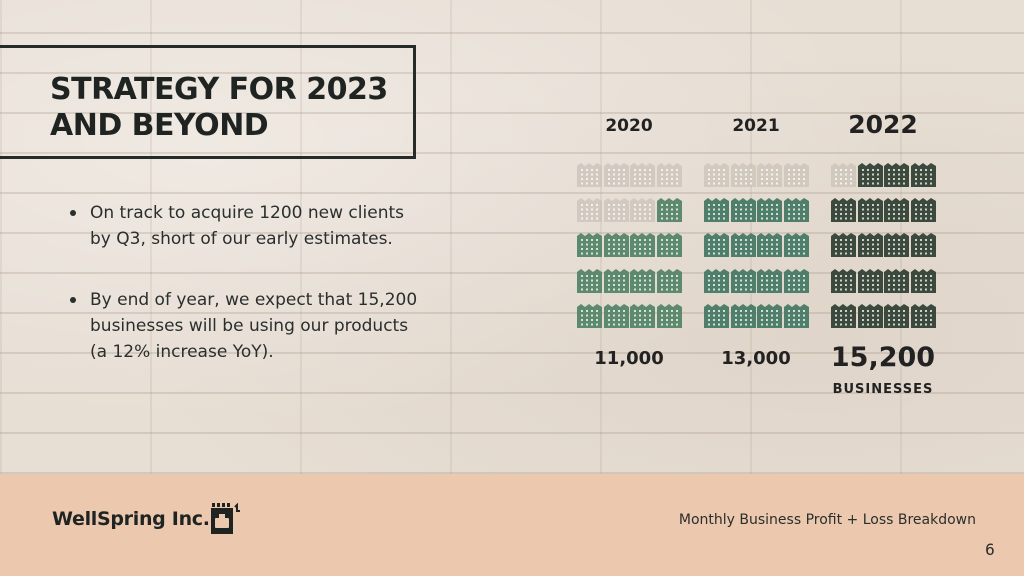 This screenshot has height=576, width=1024. Describe the element at coordinates (131, 519) in the screenshot. I see `brand-name: WellSpring Inc.` at that location.